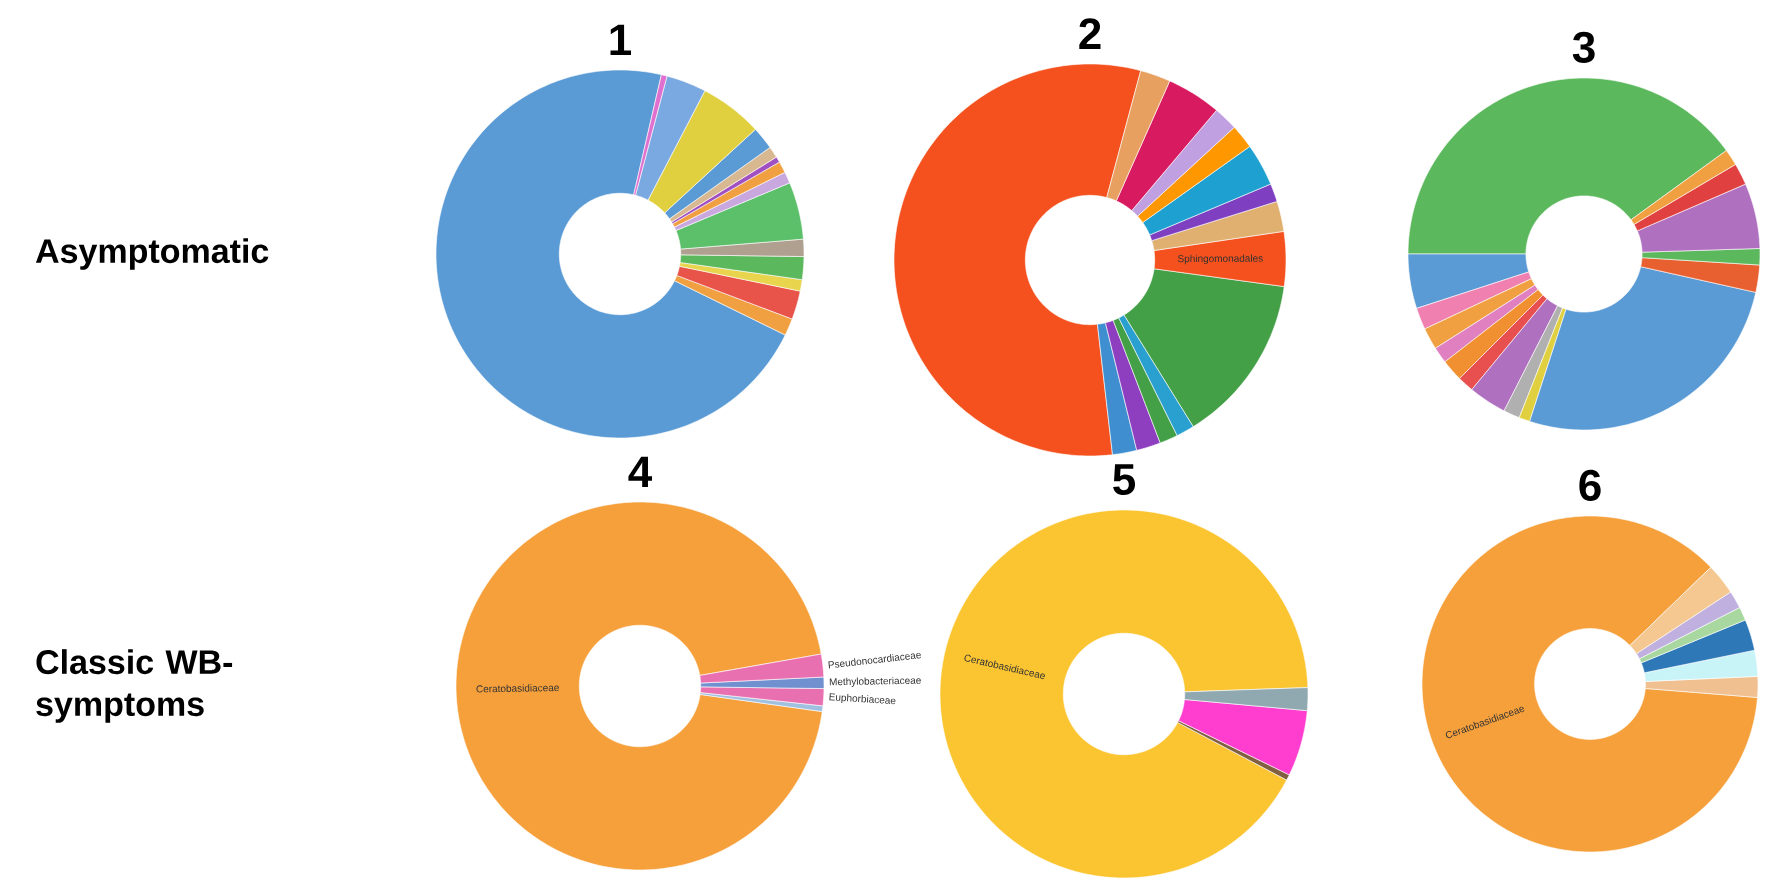  What do you see at coordinates (152, 254) in the screenshot?
I see `text: Asymptomatic` at bounding box center [152, 254].